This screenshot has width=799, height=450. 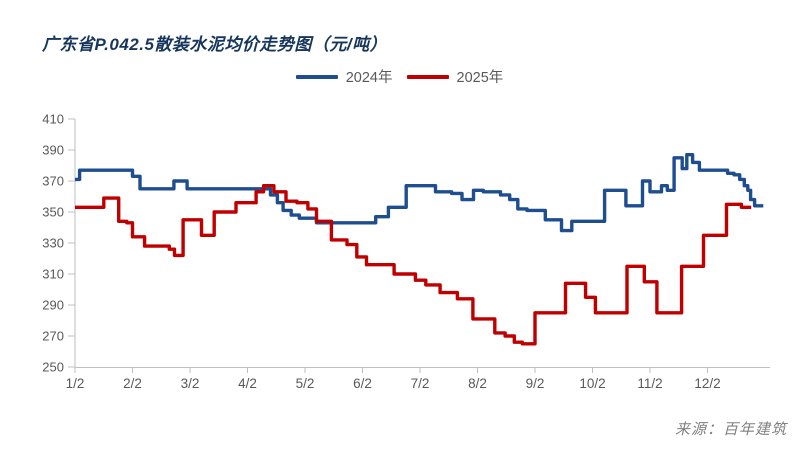 What do you see at coordinates (305, 383) in the screenshot?
I see `x-axis-tick-label: 5/2` at bounding box center [305, 383].